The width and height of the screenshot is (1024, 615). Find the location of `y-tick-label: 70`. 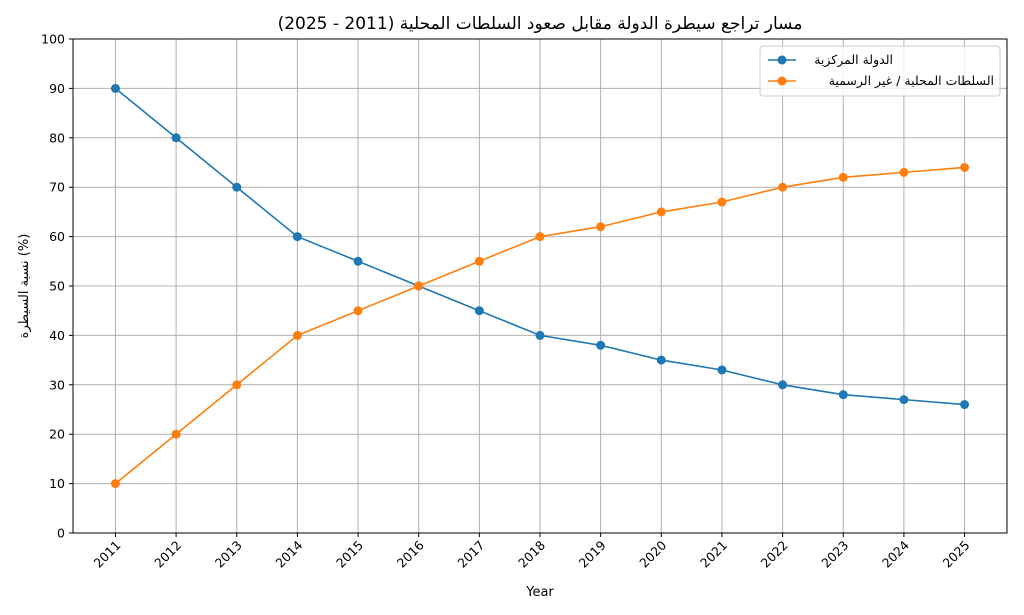

y-tick-label: 70 is located at coordinates (57, 187).